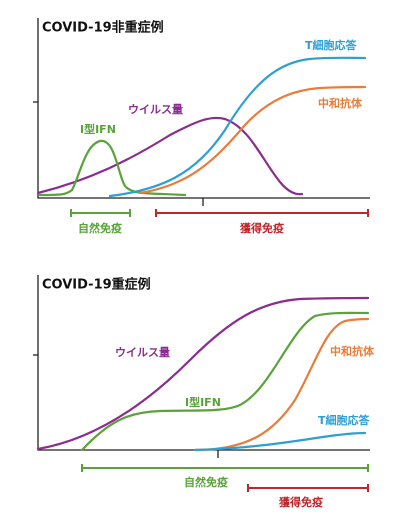 The height and width of the screenshot is (528, 400). I want to click on virus-curve, so click(170, 156).